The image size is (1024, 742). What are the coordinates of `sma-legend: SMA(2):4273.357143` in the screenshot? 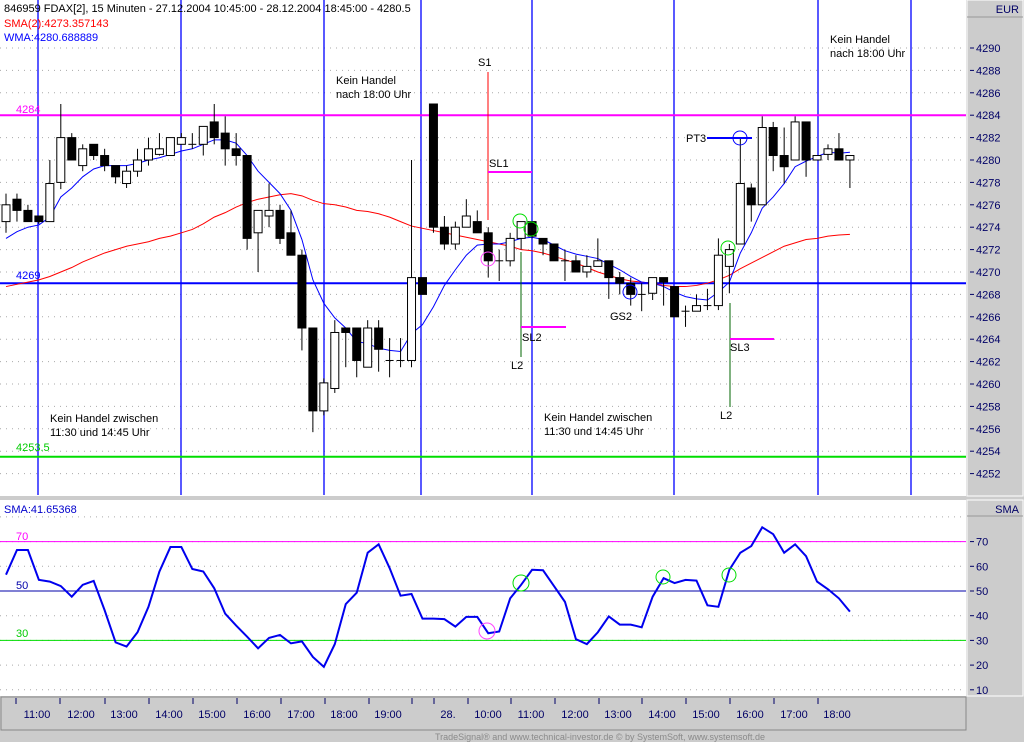 It's located at (56, 24).